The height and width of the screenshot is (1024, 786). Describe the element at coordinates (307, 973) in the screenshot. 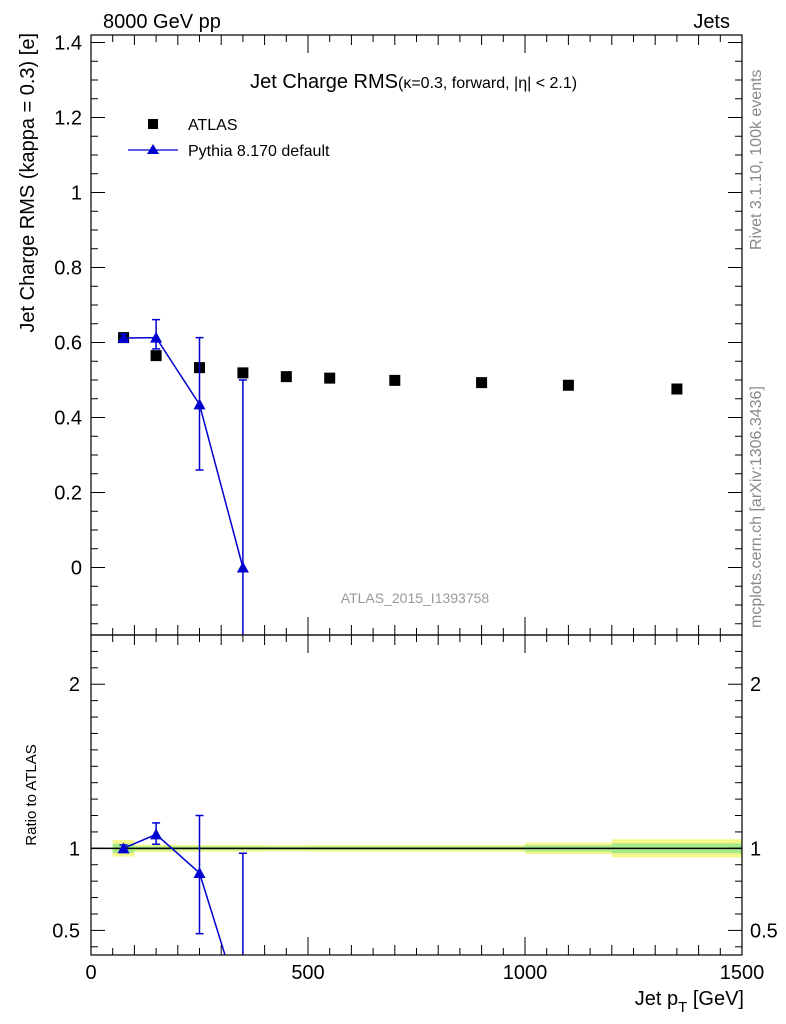

I see `x-tick-label: 500` at that location.